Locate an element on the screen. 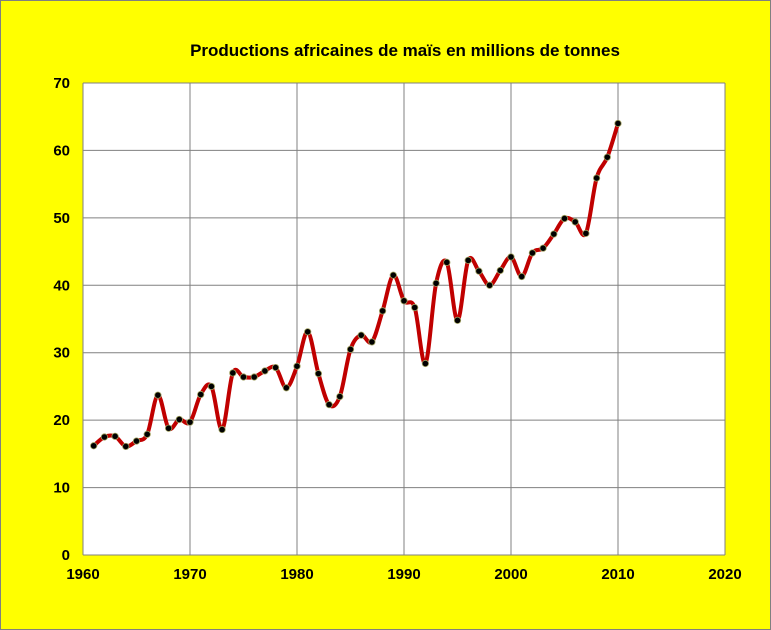  x-tick-label: 2010 is located at coordinates (617, 574).